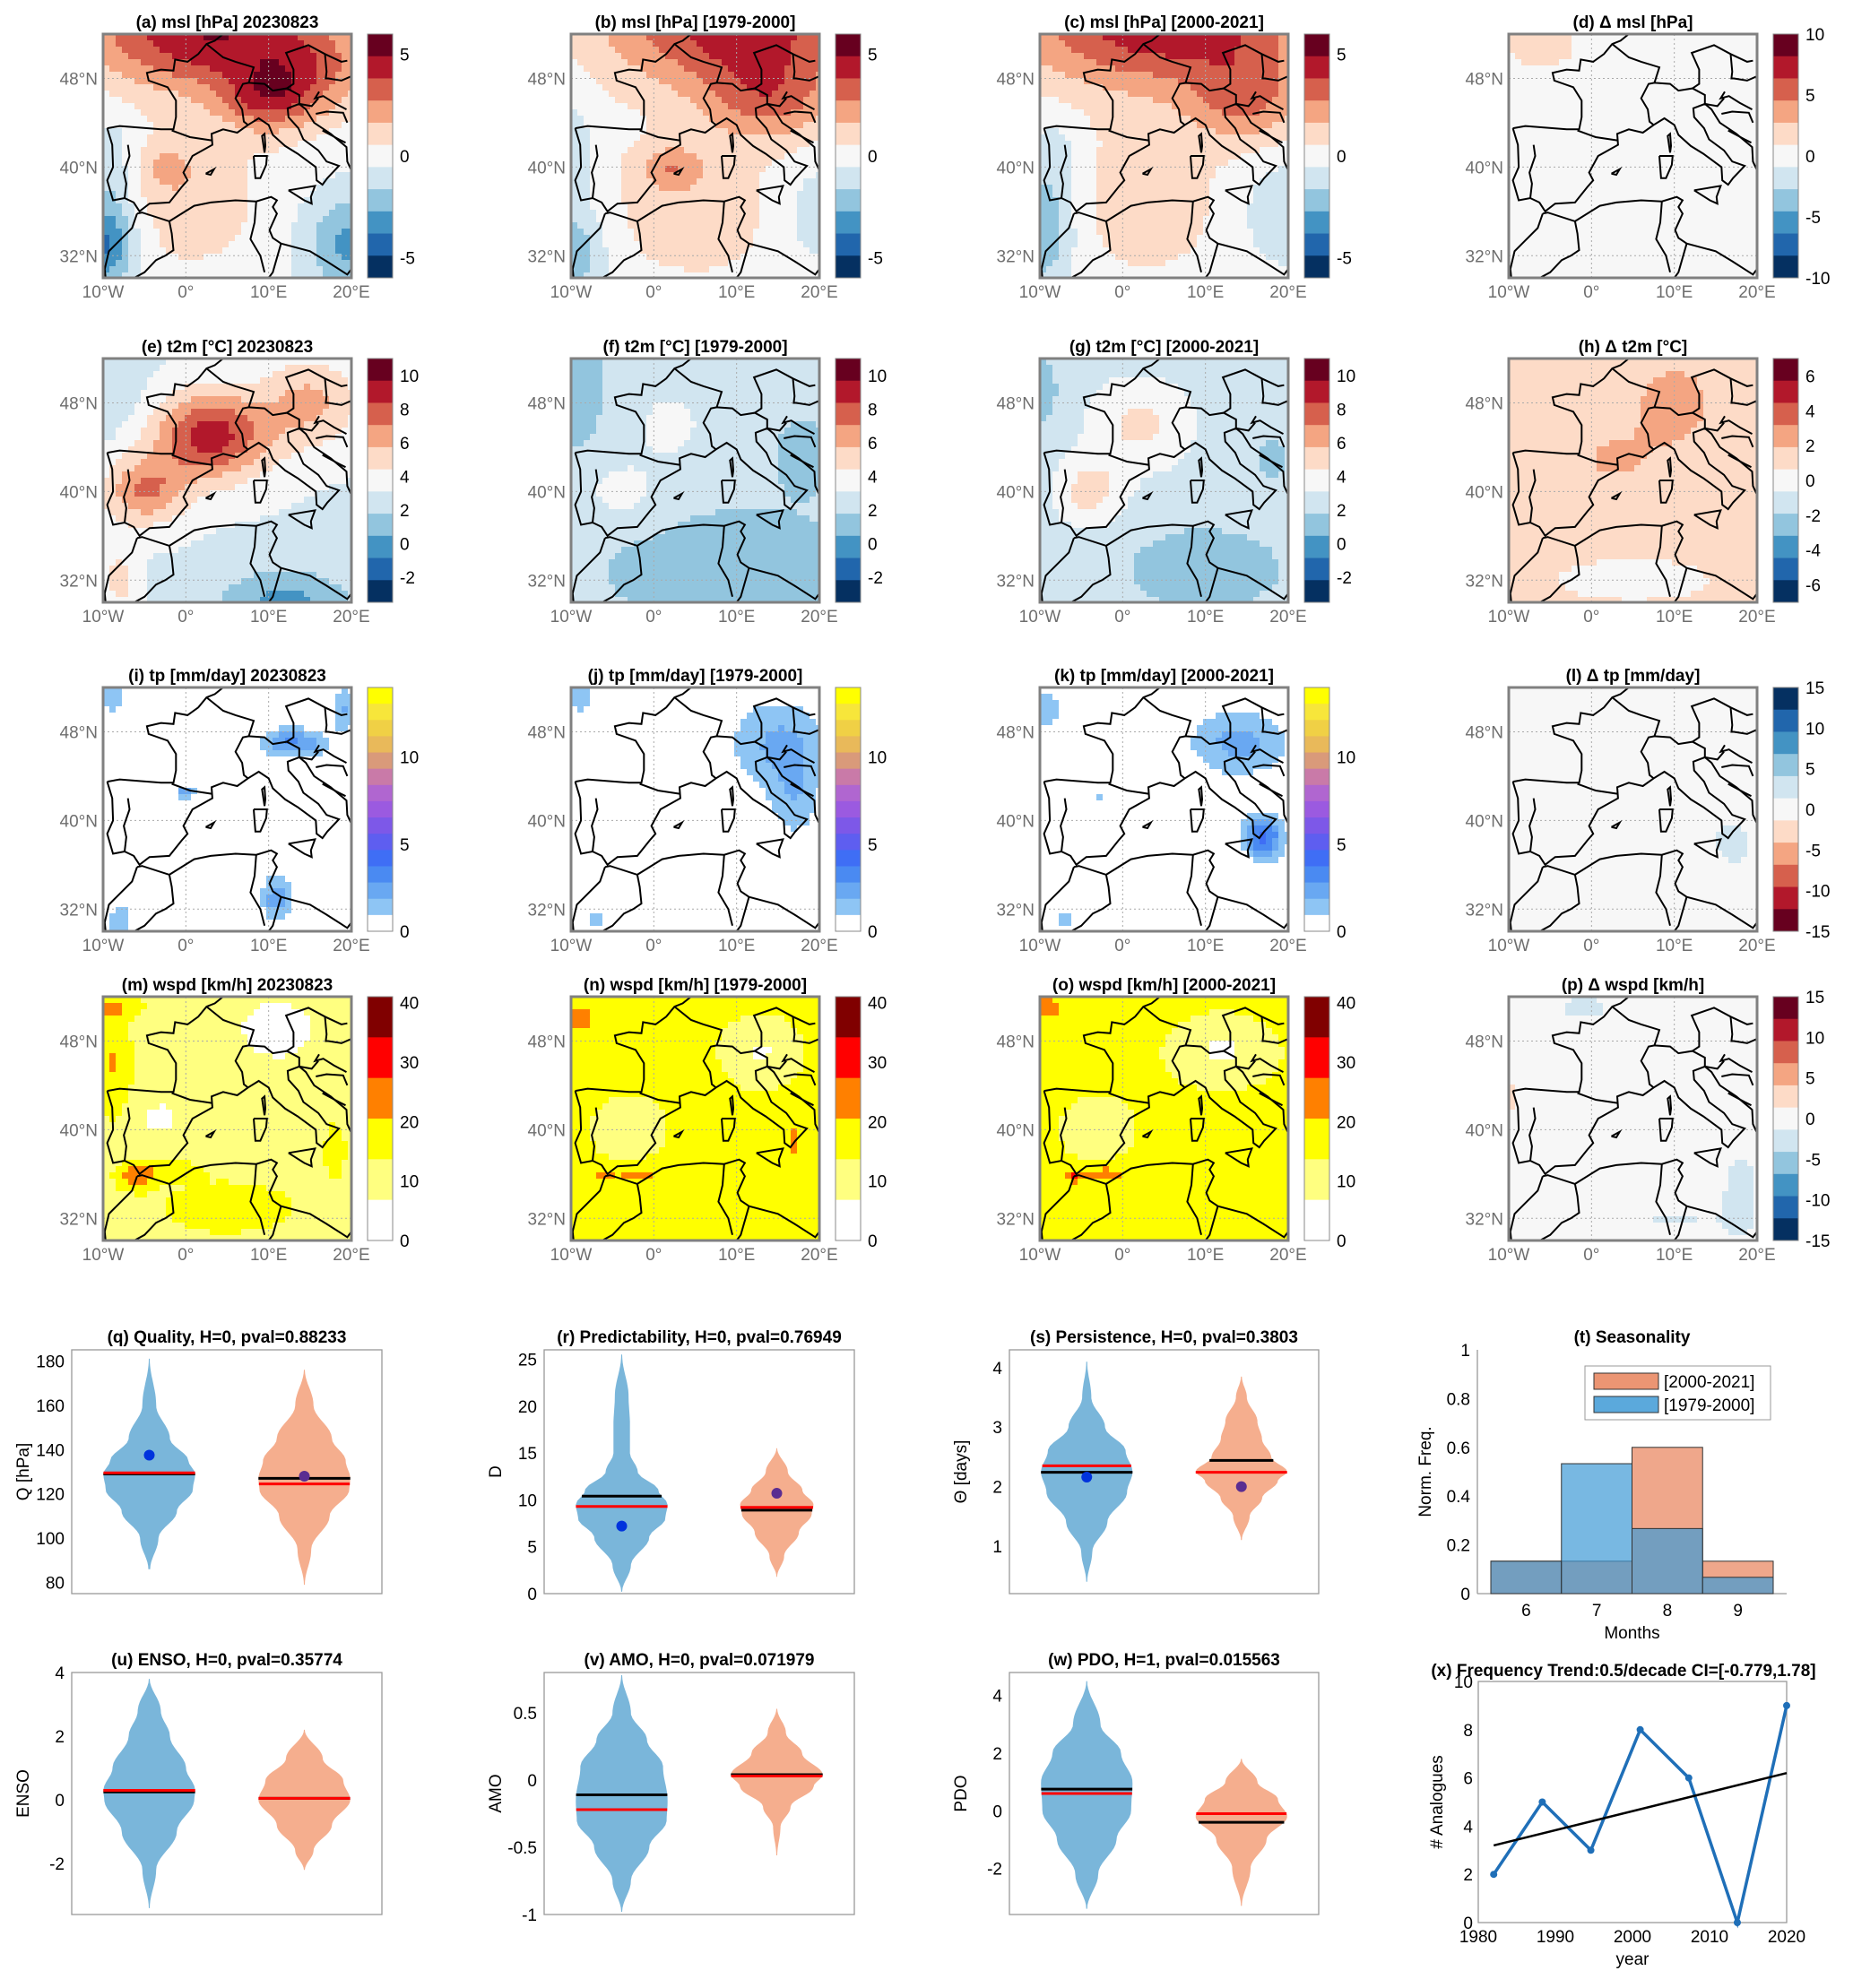 This screenshot has height=1988, width=1853. I want to click on coastline, so click(1129, 135).